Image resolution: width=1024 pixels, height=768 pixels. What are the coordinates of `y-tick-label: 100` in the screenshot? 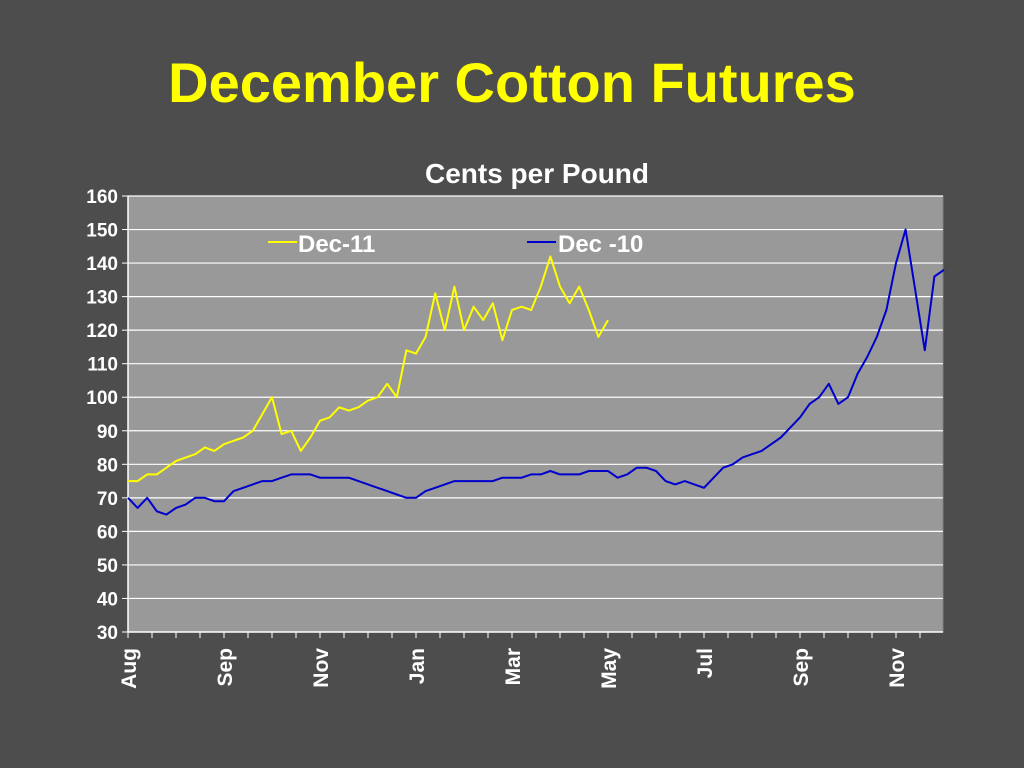 It's located at (102, 398).